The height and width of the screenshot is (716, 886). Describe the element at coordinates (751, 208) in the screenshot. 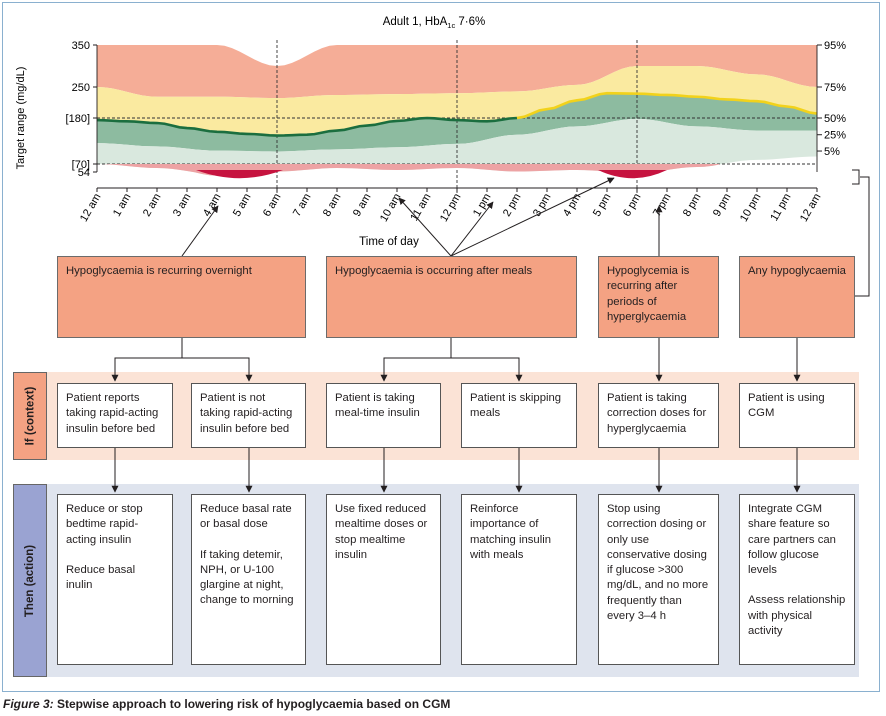

I see `x-tick-label: 10 pm` at that location.